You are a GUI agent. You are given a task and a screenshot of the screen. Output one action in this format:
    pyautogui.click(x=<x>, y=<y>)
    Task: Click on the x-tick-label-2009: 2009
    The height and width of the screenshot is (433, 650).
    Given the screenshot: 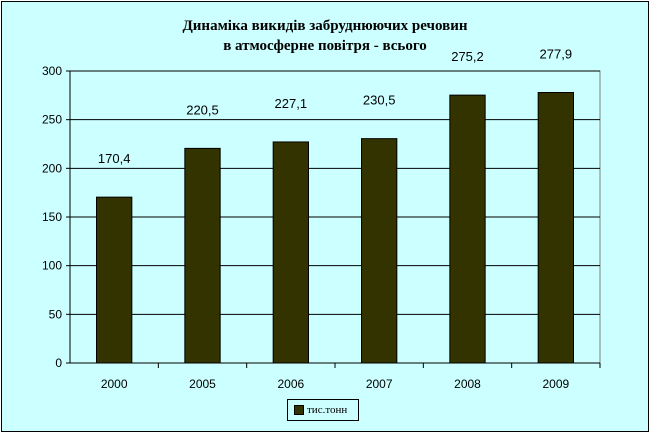 What is the action you would take?
    pyautogui.click(x=555, y=384)
    